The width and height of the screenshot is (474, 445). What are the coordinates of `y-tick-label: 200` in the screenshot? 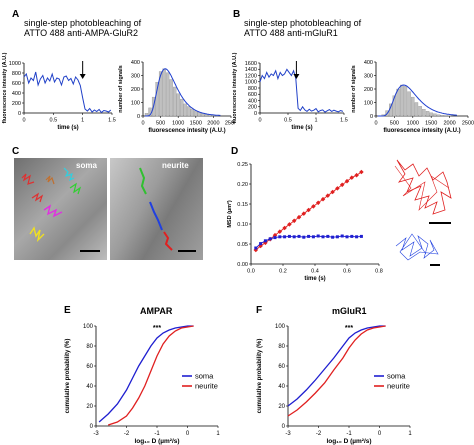 It's located at (135, 90).